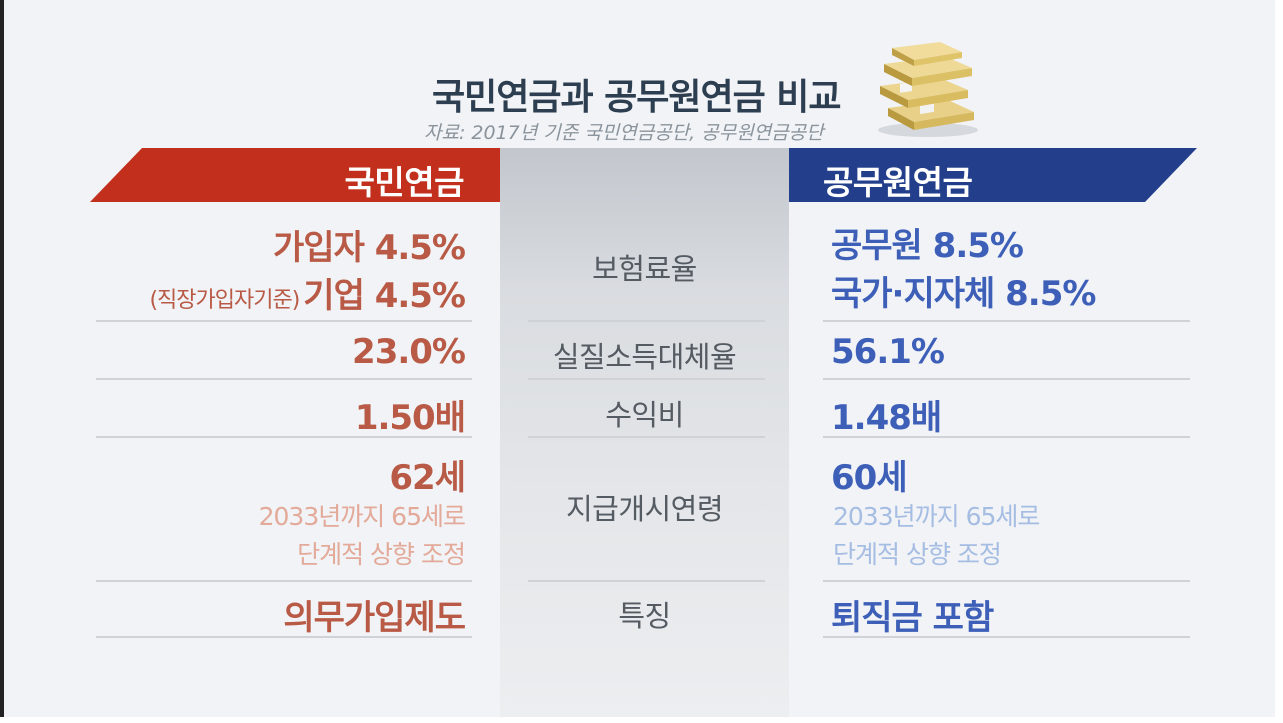 Image resolution: width=1283 pixels, height=723 pixels. I want to click on row-label-replacement-rate: 실질소득대체율, so click(644, 357).